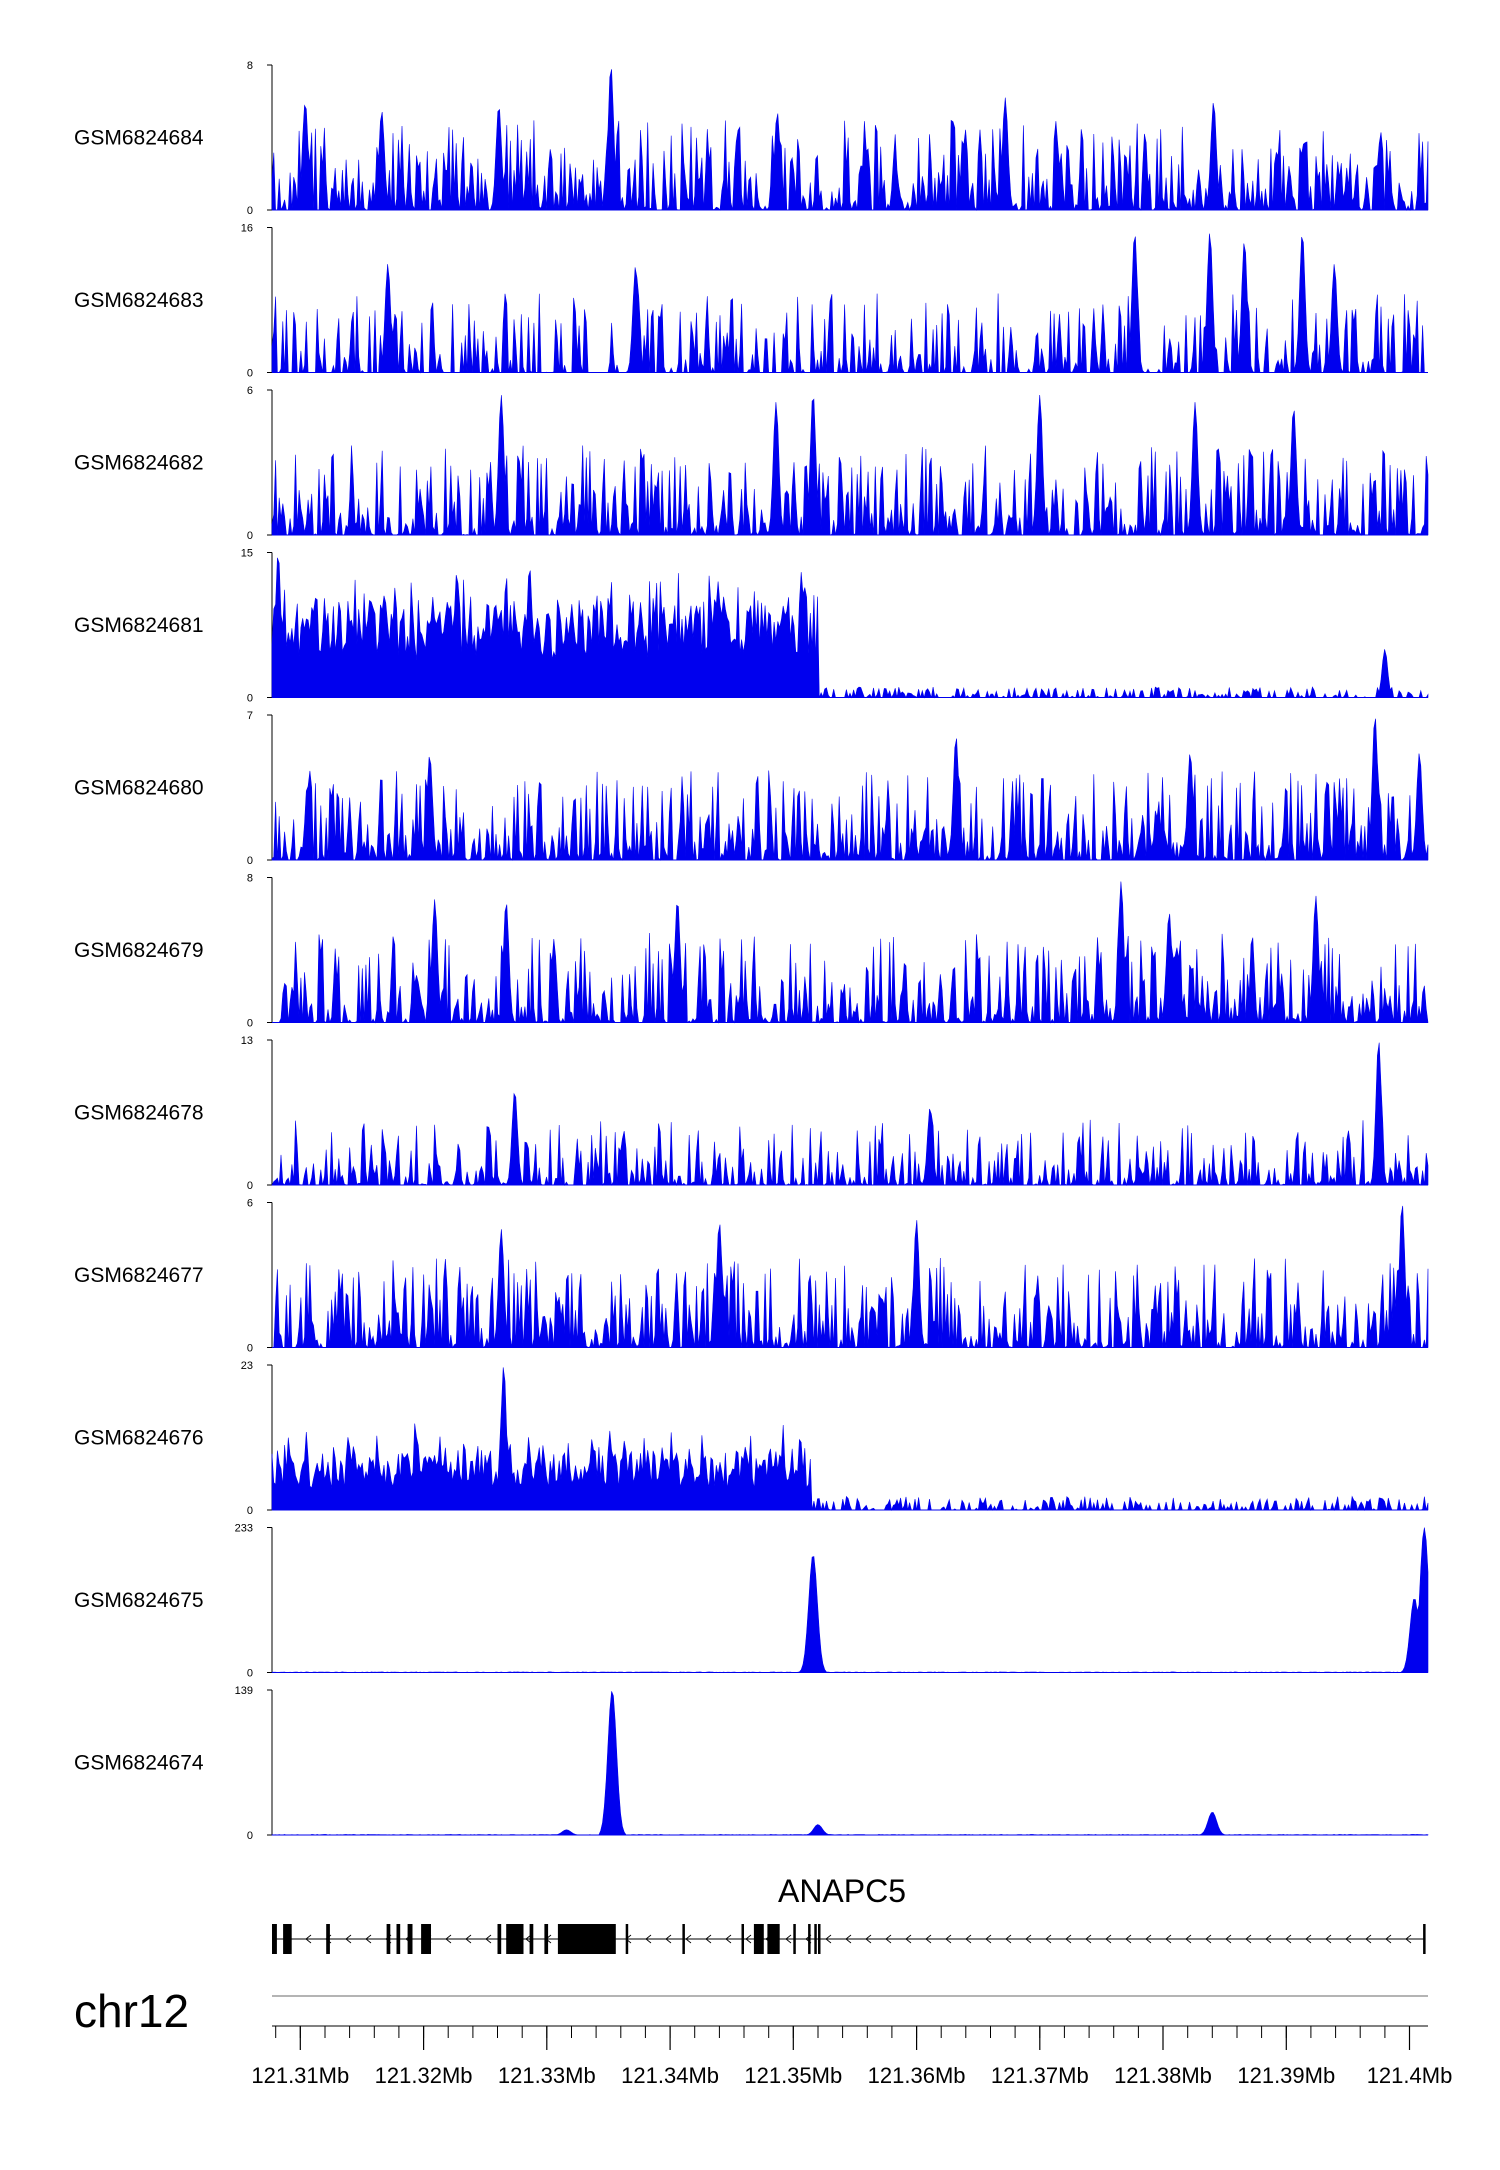  What do you see at coordinates (250, 66) in the screenshot?
I see `y-tick-label-max: 8` at bounding box center [250, 66].